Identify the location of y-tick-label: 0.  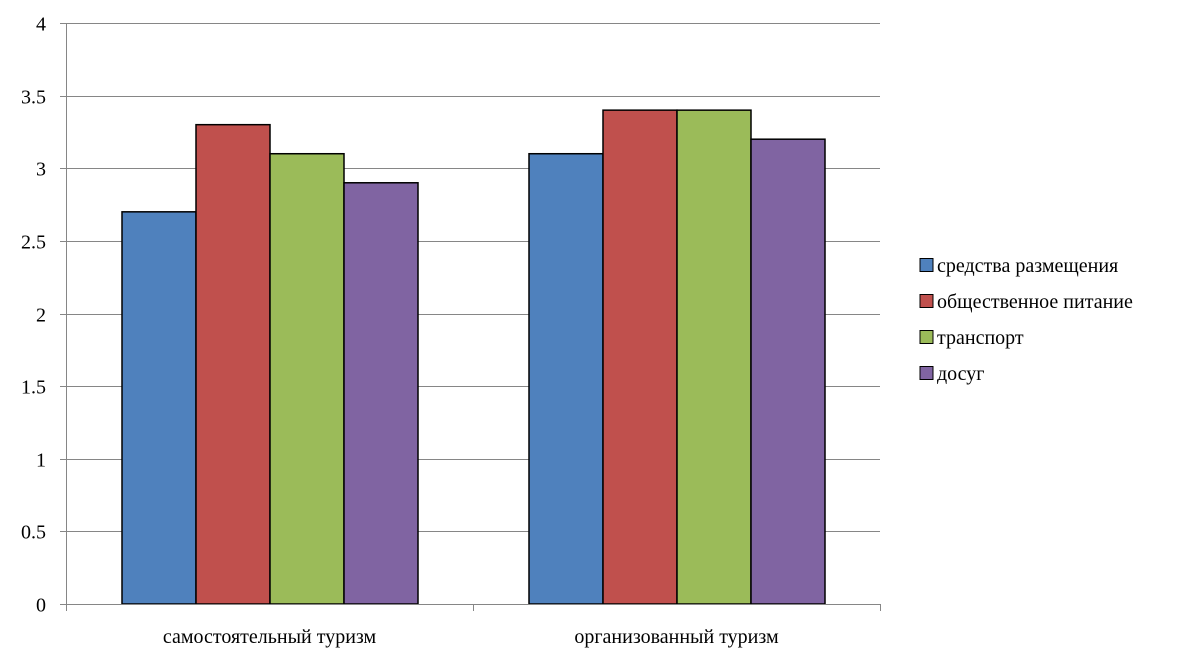
(41, 606).